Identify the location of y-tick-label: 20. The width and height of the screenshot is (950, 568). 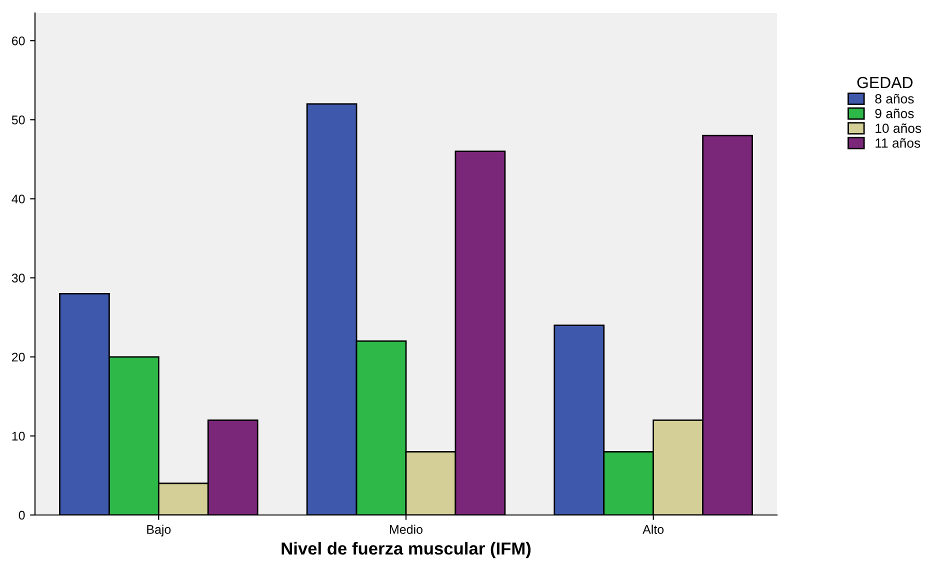
(18, 357).